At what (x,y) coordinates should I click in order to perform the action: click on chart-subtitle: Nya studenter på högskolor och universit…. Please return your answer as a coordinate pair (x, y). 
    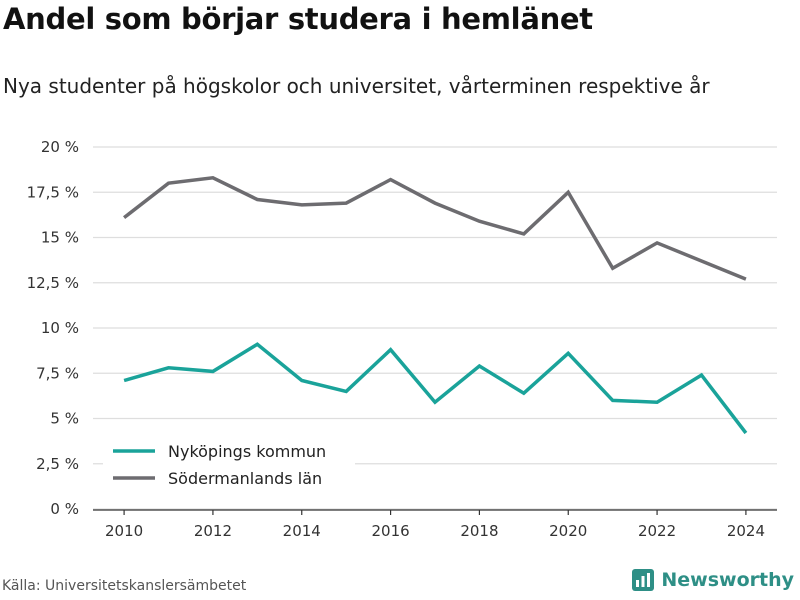
    Looking at the image, I should click on (356, 86).